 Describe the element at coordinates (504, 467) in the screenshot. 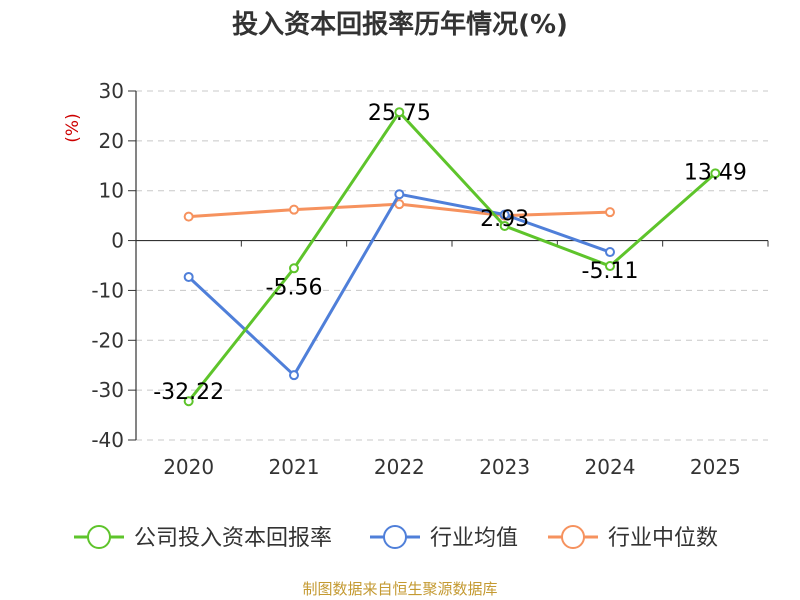

I see `x-tick-label: 2023` at that location.